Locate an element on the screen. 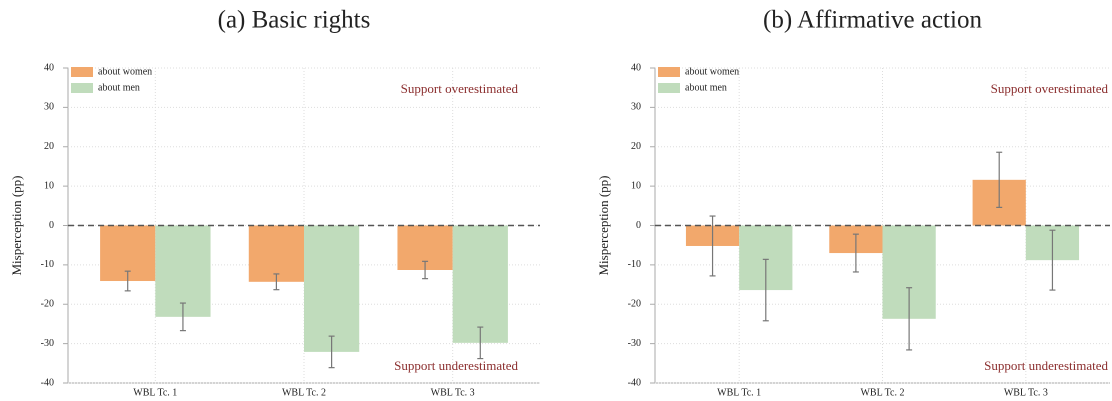 This screenshot has height=401, width=1112. chart-title: (b) Affirmative action is located at coordinates (872, 20).